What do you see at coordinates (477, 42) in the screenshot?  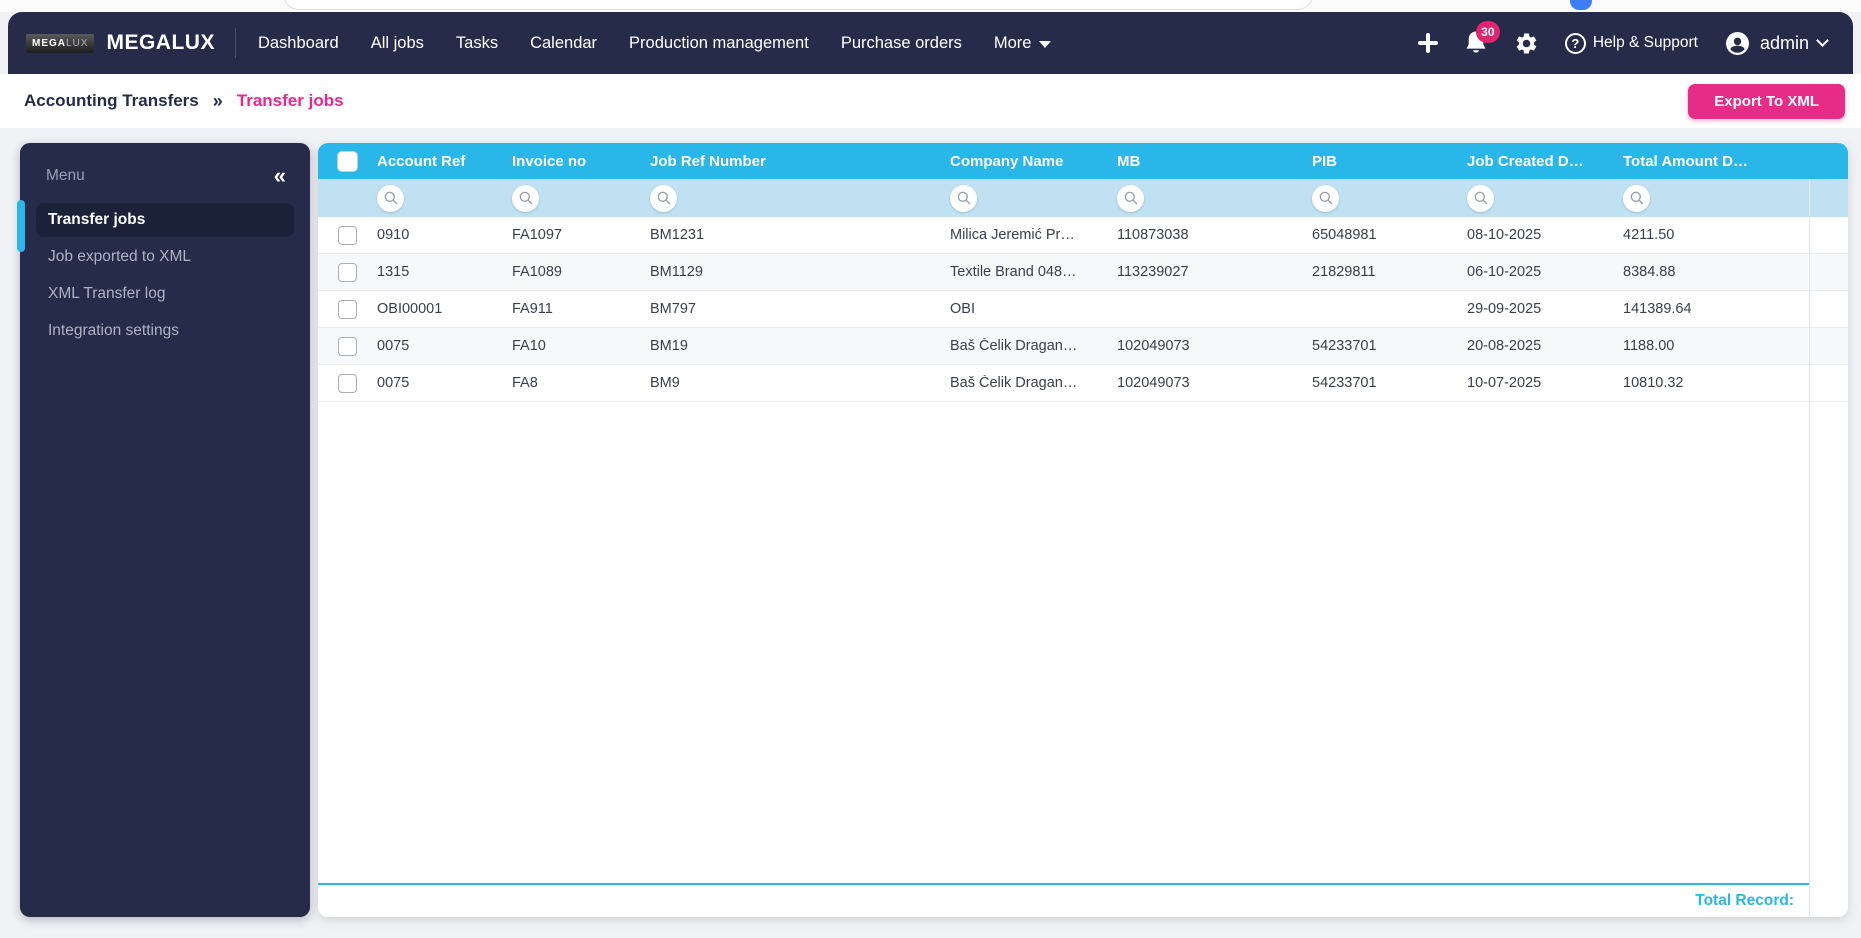 I see `nav-item-tasks: Tasks` at bounding box center [477, 42].